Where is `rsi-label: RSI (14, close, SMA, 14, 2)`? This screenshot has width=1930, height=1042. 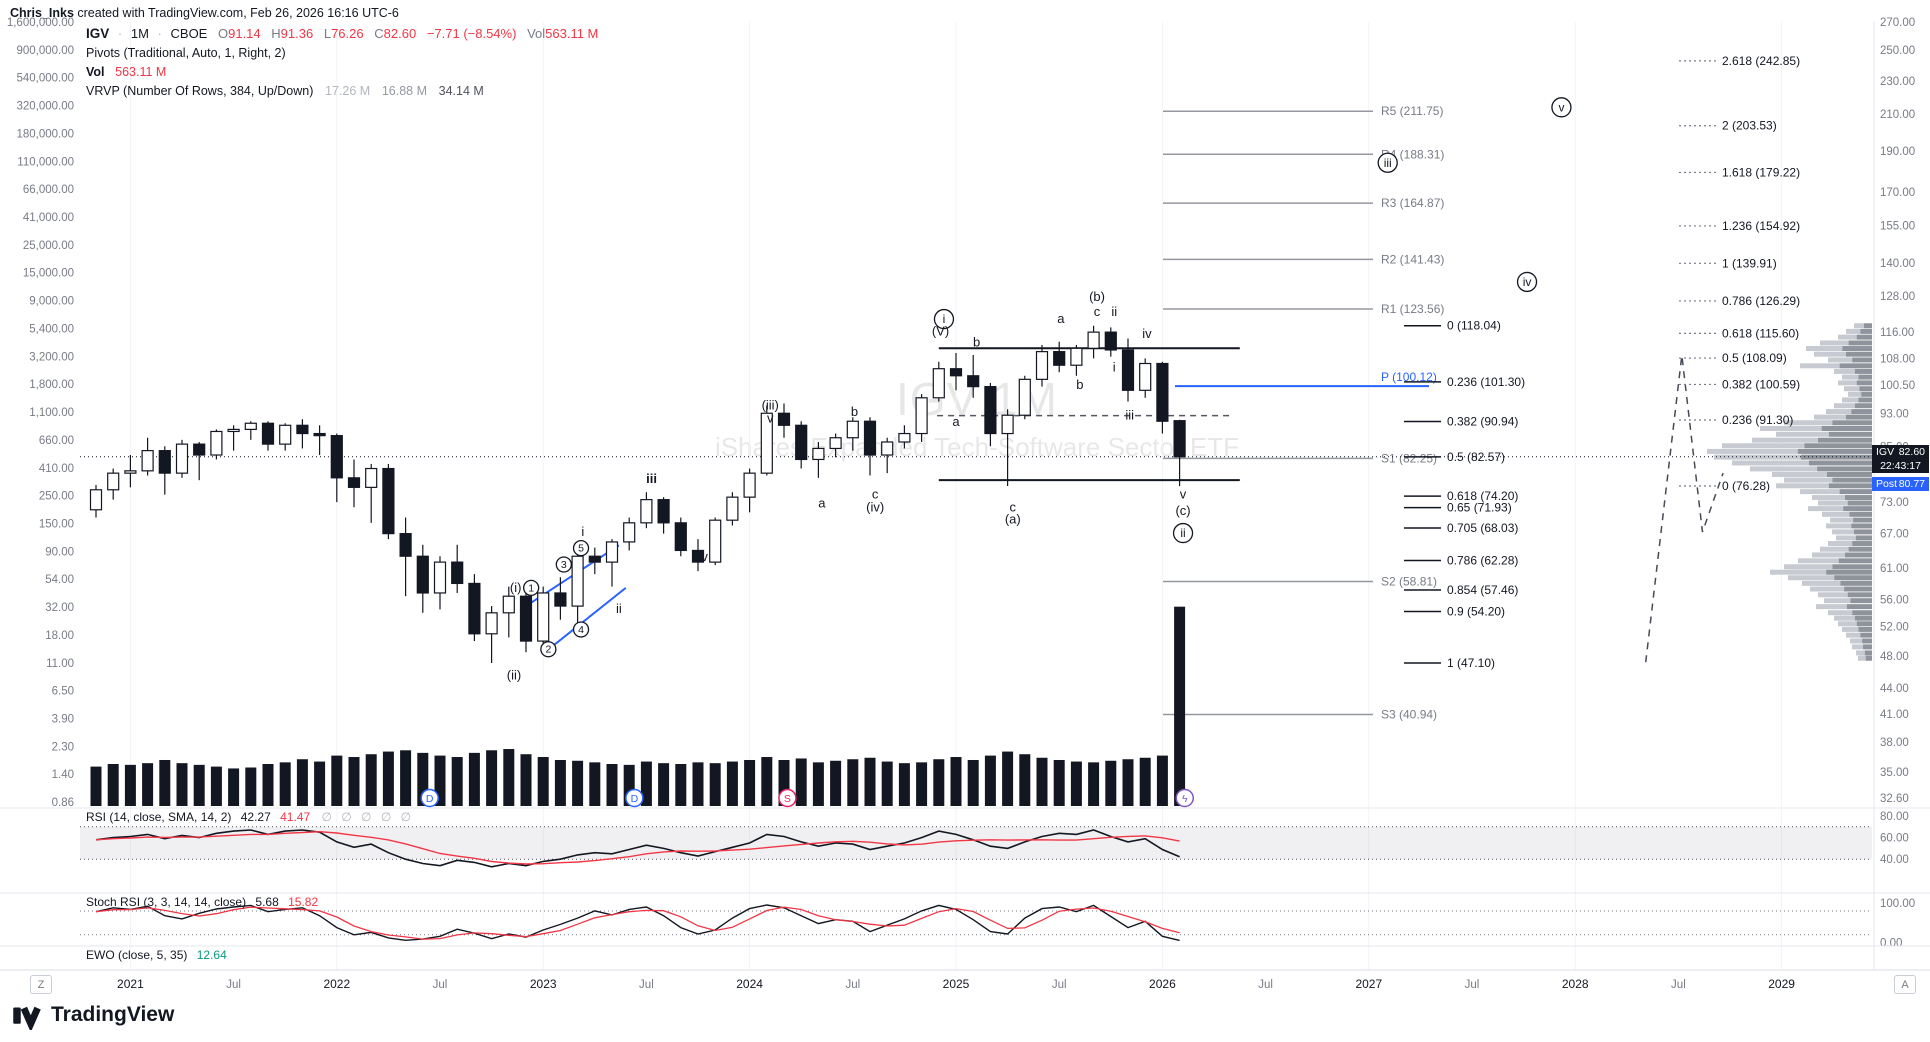
rsi-label: RSI (14, close, SMA, 14, 2) is located at coordinates (159, 817).